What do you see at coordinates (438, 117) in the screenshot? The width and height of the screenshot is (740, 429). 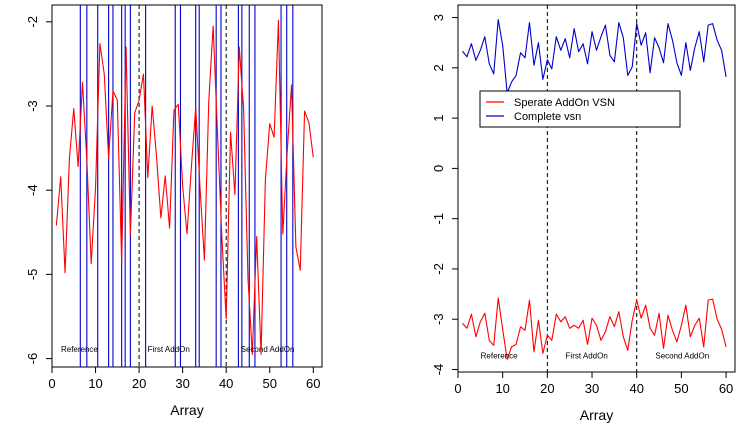 I see `y-tick-label: 1` at bounding box center [438, 117].